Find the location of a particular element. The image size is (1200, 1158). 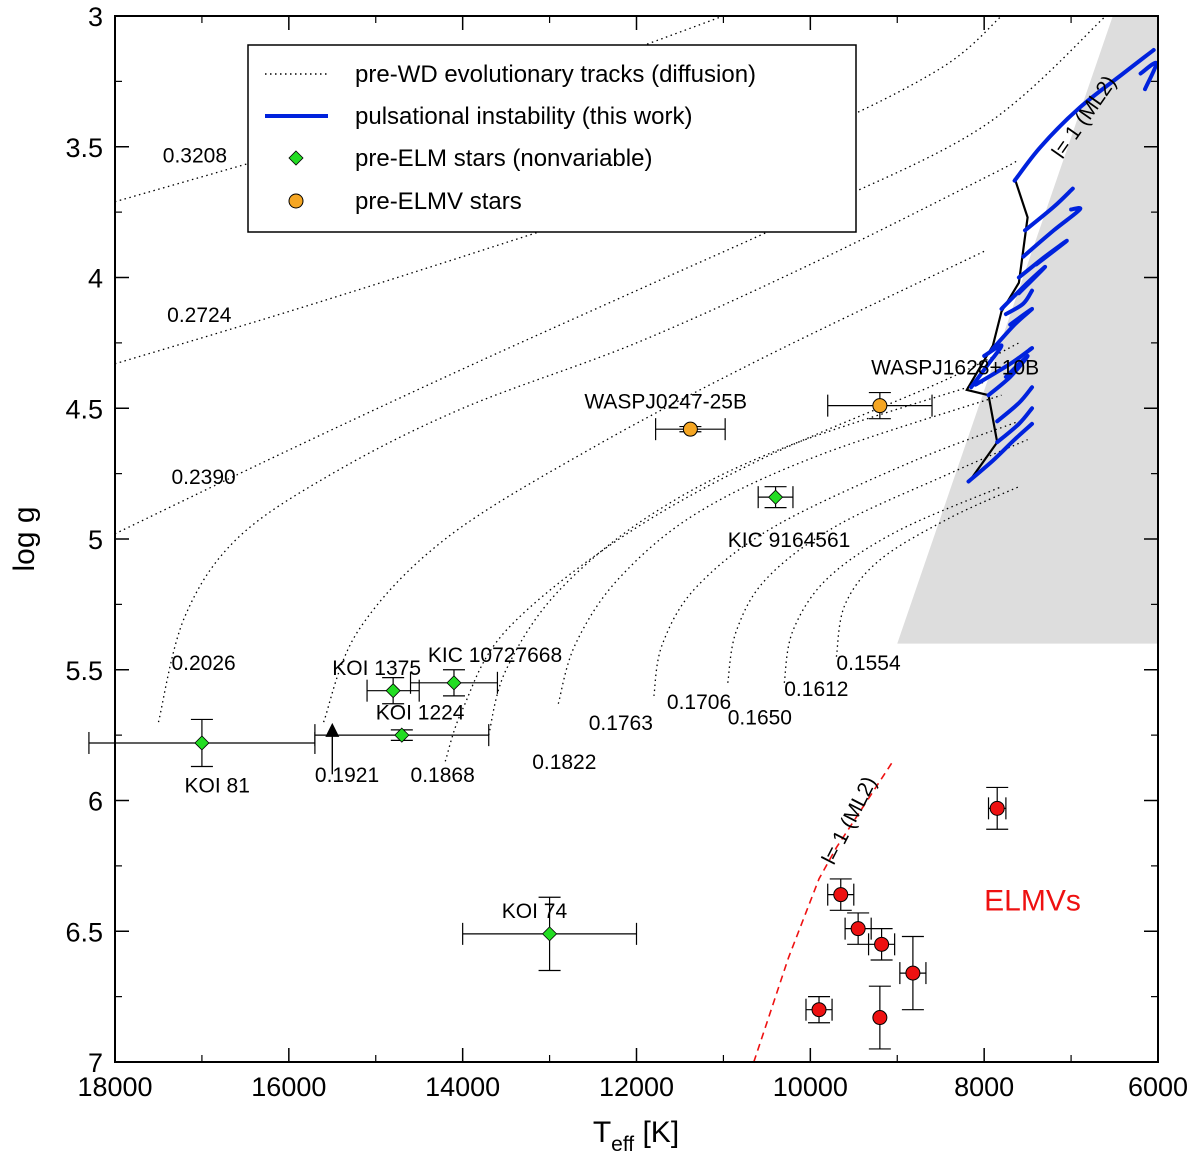

pre-elm-star-5-marker is located at coordinates (776, 497).